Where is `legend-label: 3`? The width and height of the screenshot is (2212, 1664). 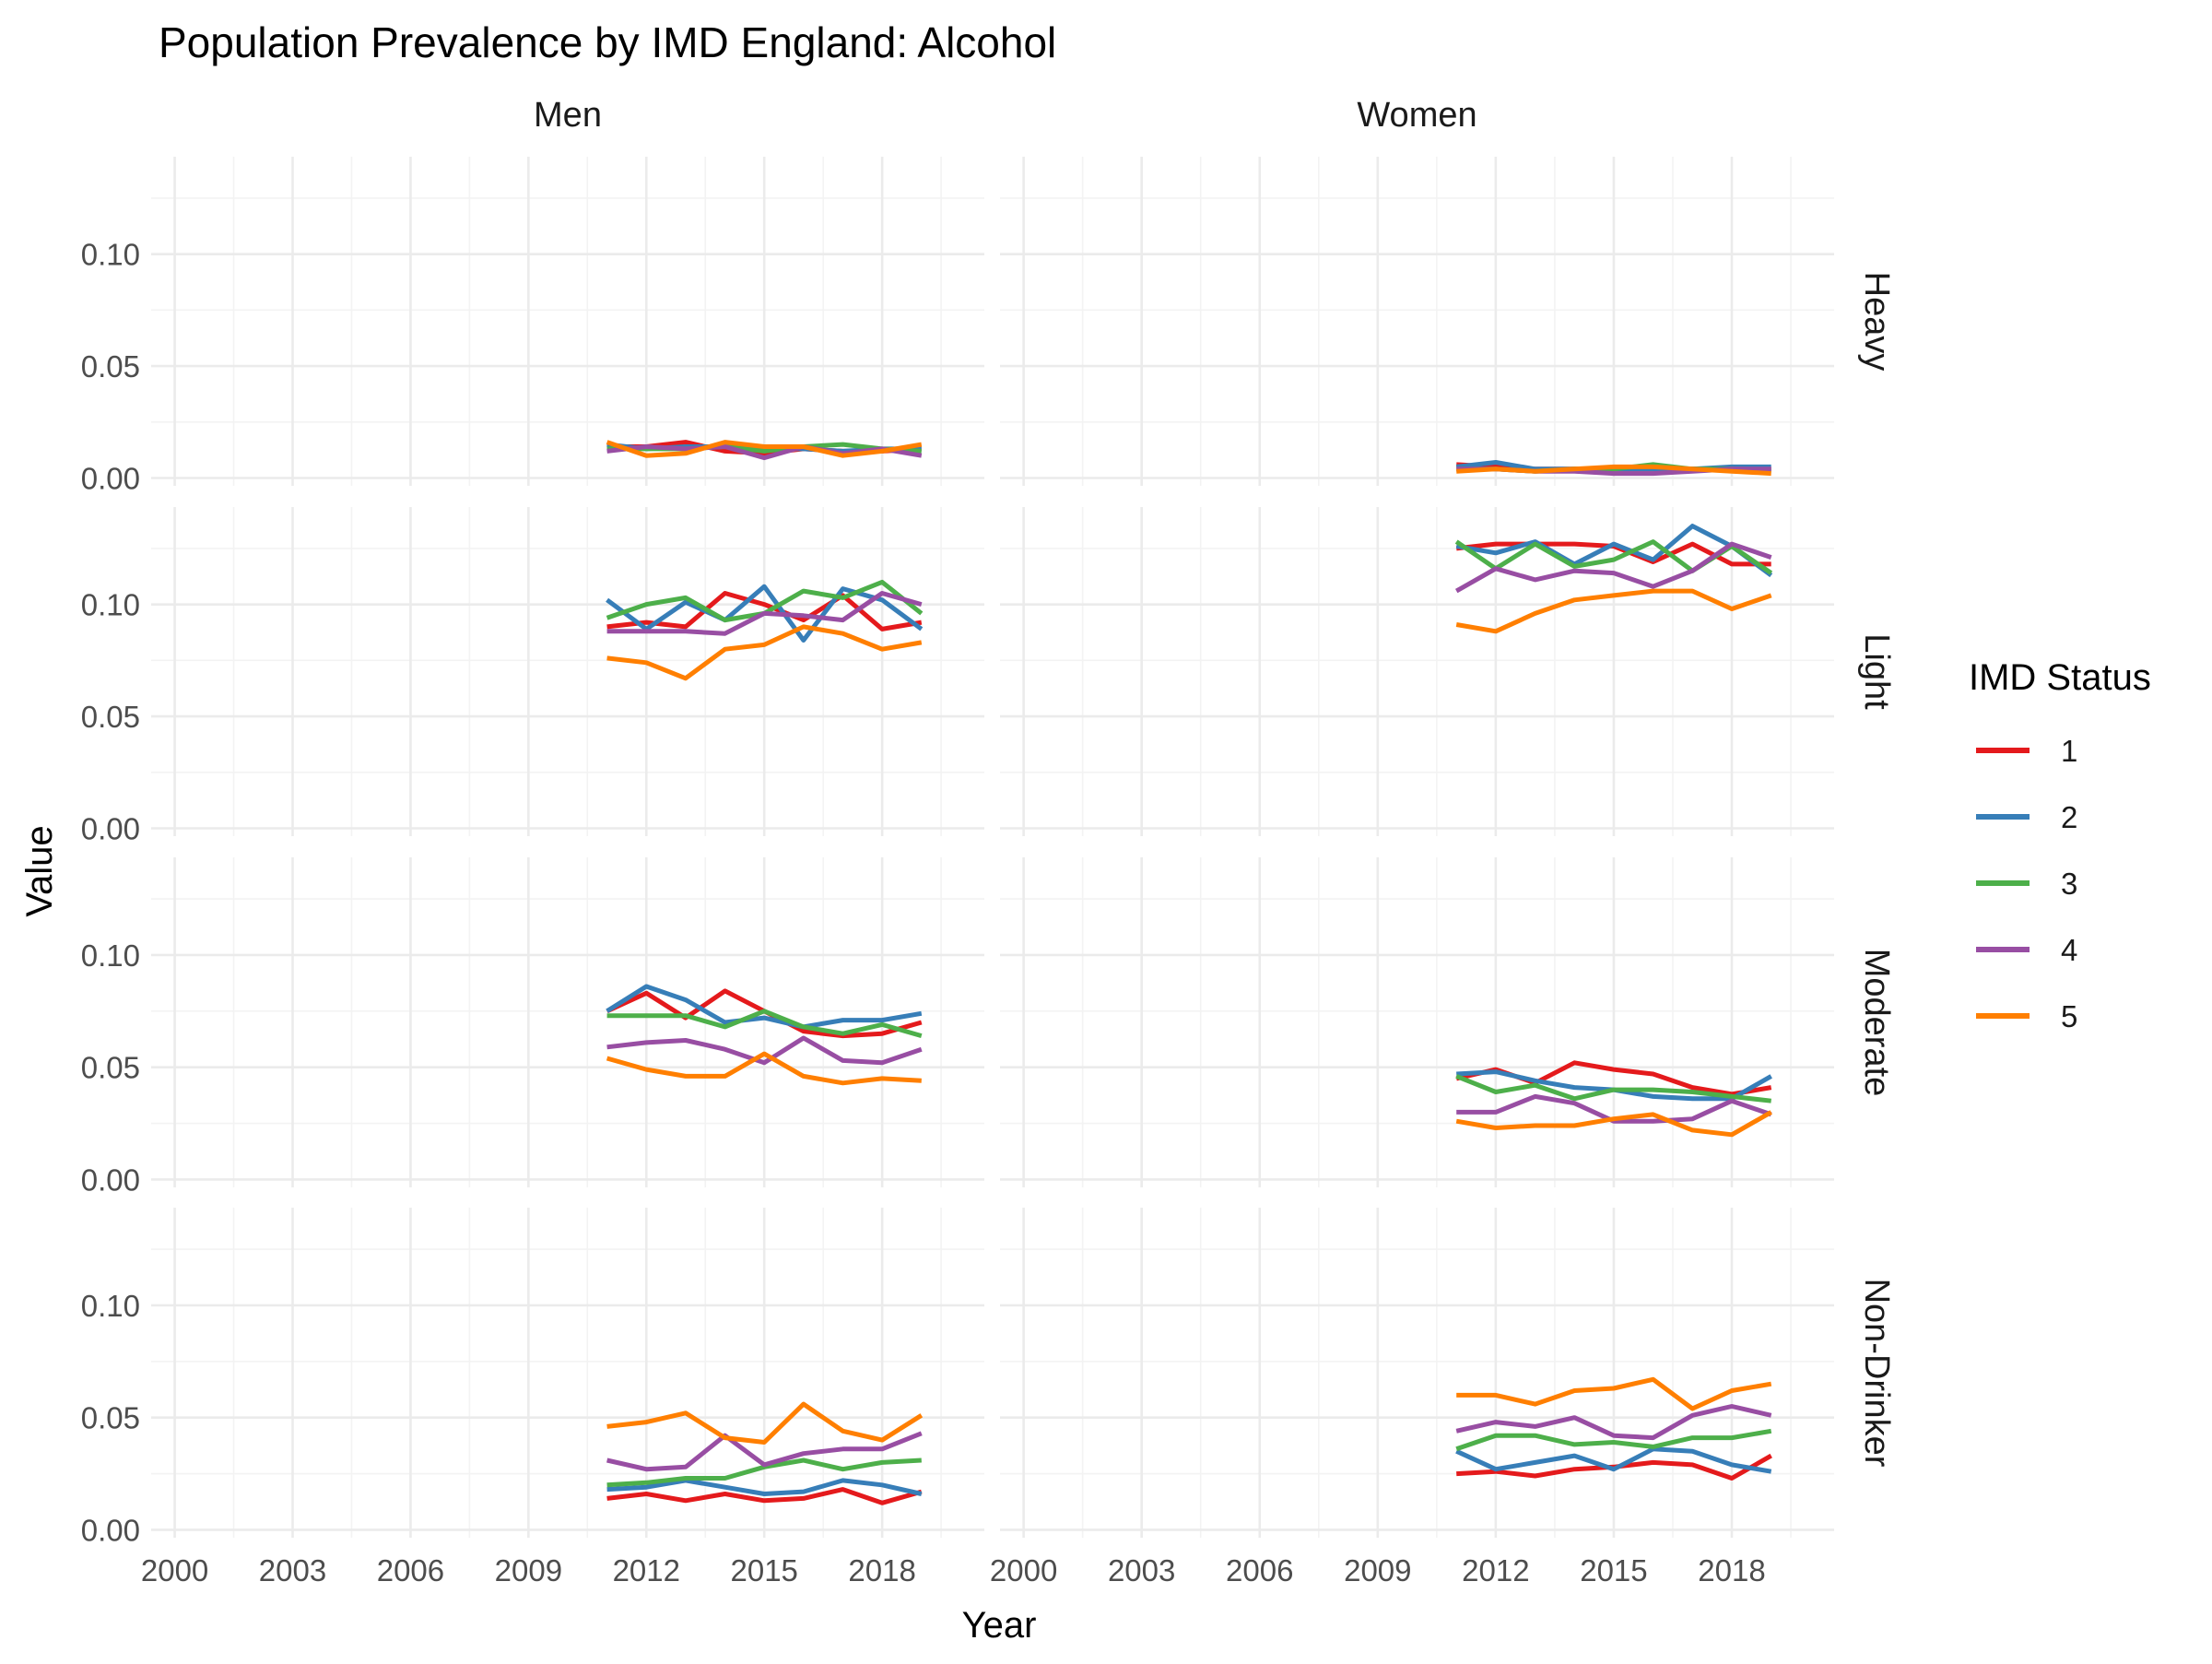 legend-label: 3 is located at coordinates (2069, 884).